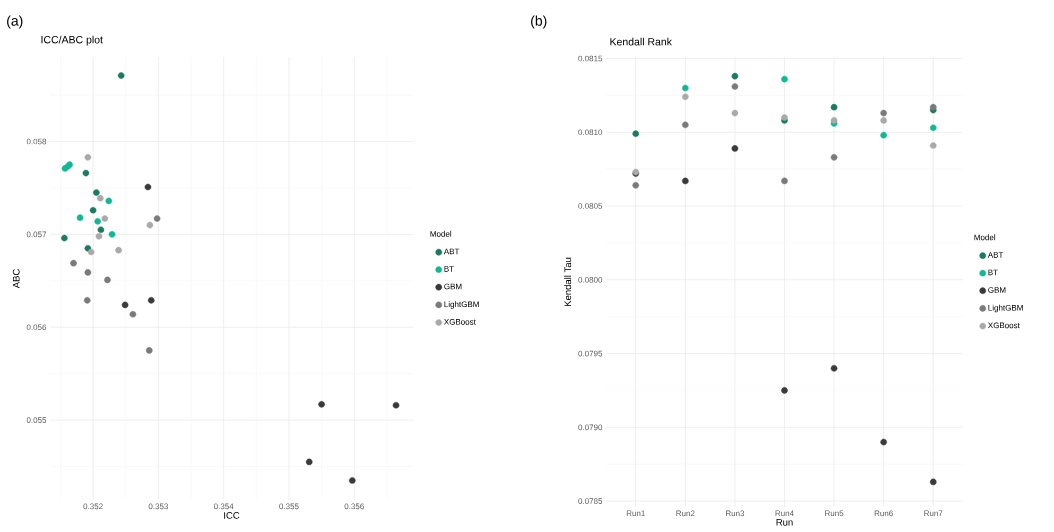 This screenshot has width=1054, height=532. Describe the element at coordinates (36, 420) in the screenshot. I see `y-tick-label: 0.055` at that location.